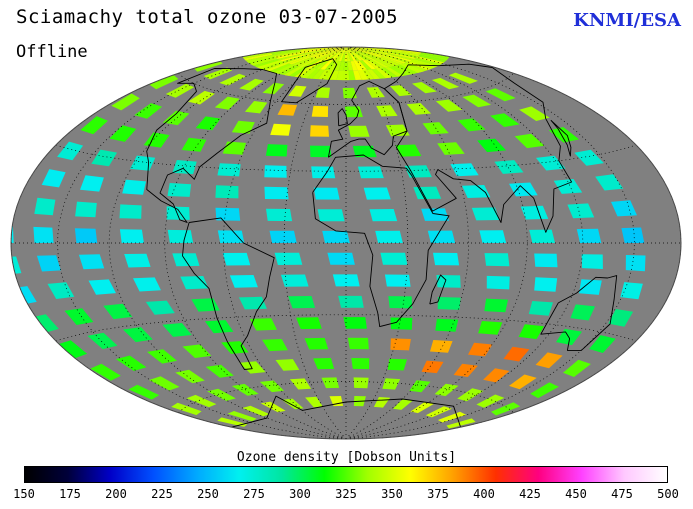 Image resolution: width=693 pixels, height=509 pixels. Describe the element at coordinates (212, 145) in the screenshot. I see `coastline-north-america` at that location.